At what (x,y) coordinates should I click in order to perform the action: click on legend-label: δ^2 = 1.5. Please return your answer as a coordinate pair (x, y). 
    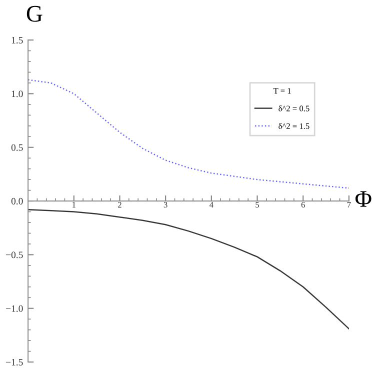
    Looking at the image, I should click on (294, 126).